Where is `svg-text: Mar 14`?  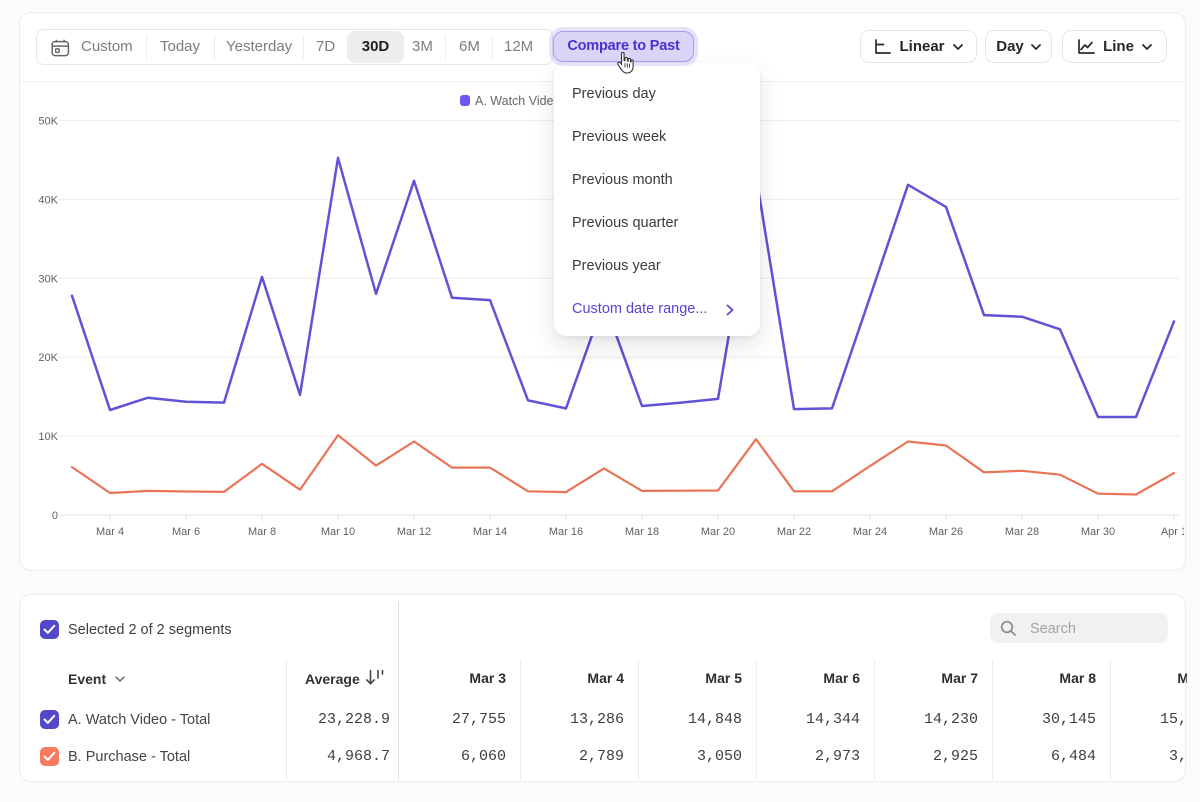
svg-text: Mar 14 is located at coordinates (490, 532).